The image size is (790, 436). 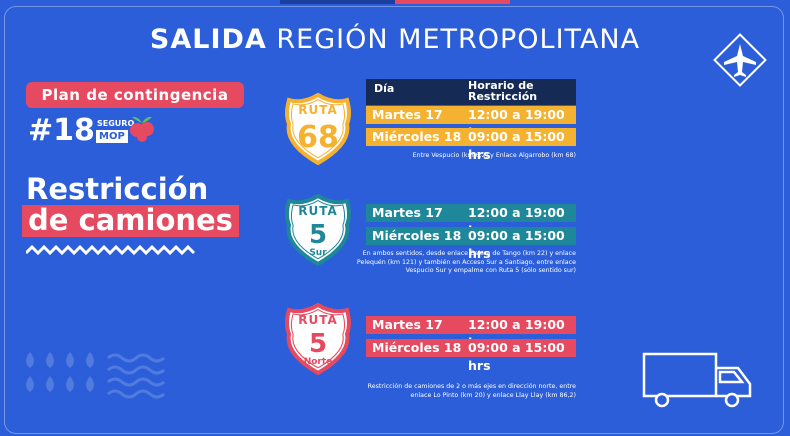 I want to click on seguro: SEGURO, so click(x=116, y=123).